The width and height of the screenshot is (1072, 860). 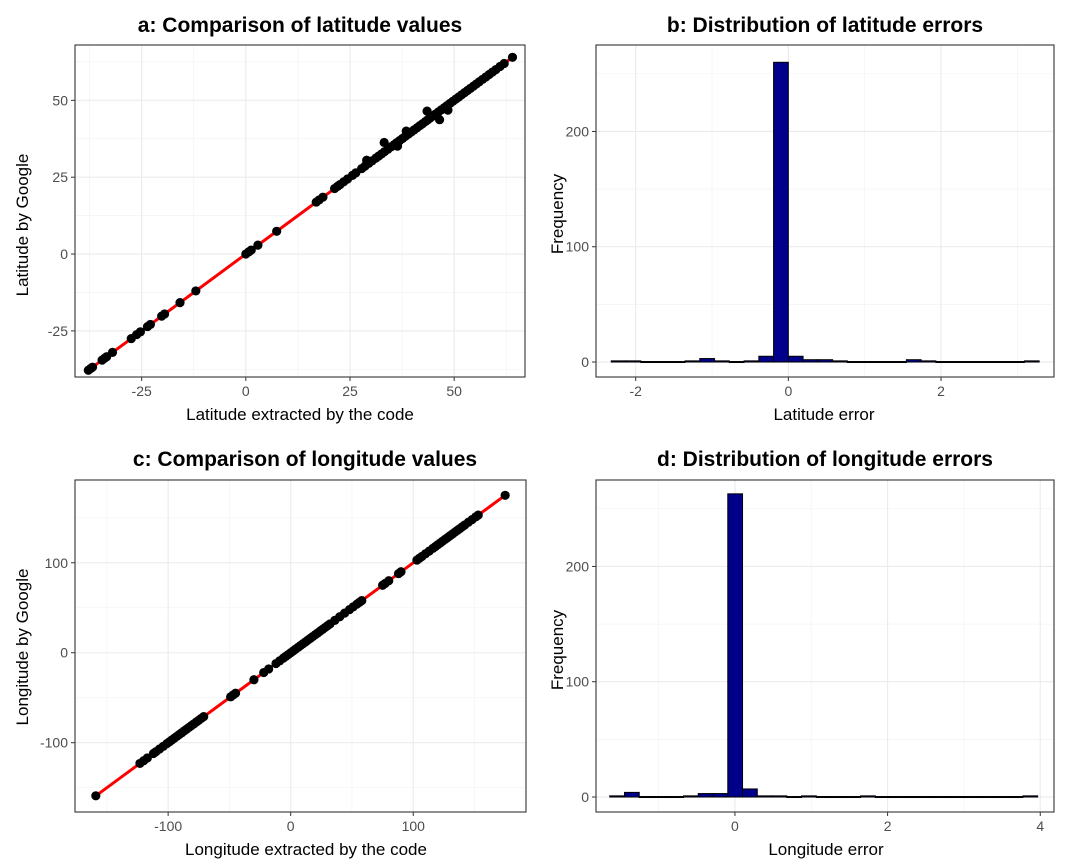 I want to click on panel-d-x-tick-label: 4, so click(x=1040, y=826).